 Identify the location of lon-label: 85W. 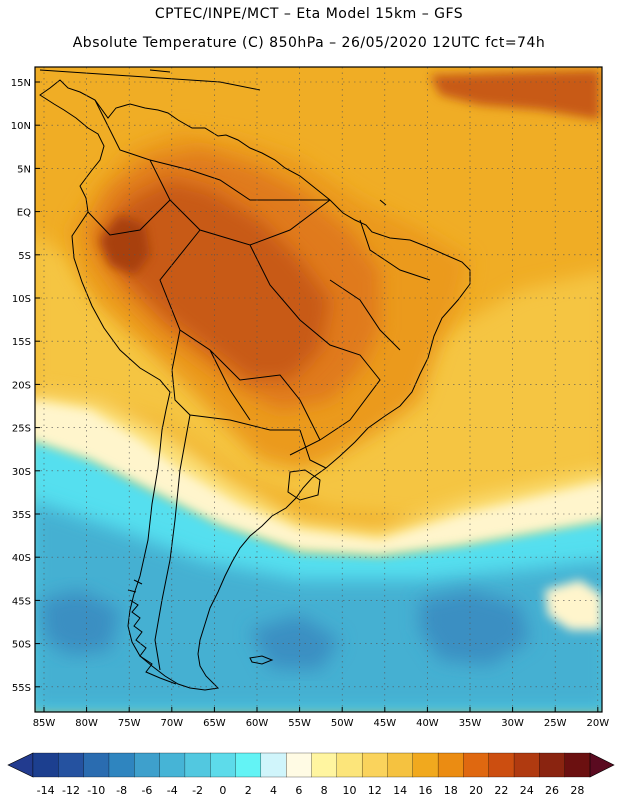
(44, 723).